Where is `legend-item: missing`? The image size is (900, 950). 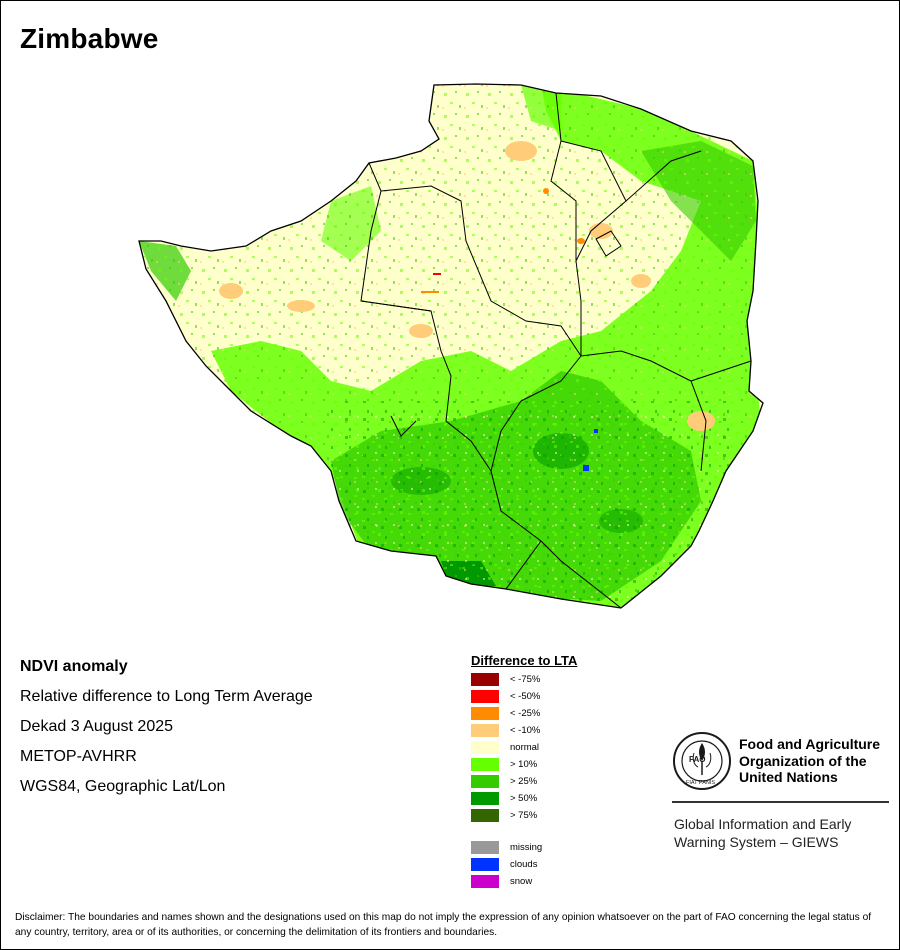
legend-item: missing is located at coordinates (551, 847).